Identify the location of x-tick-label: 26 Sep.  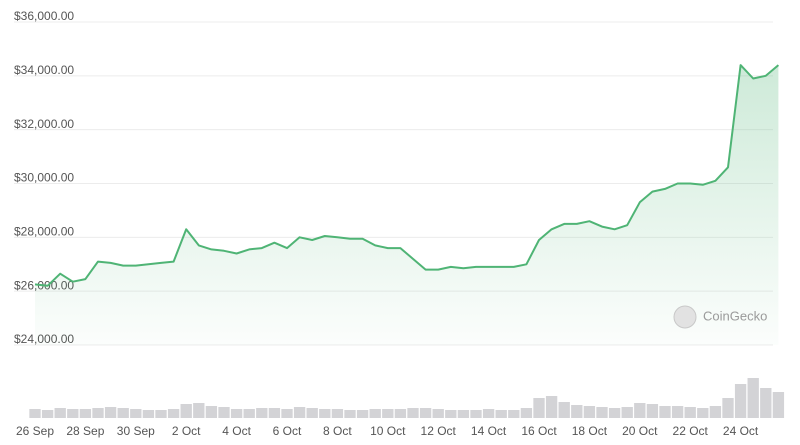
(35, 431).